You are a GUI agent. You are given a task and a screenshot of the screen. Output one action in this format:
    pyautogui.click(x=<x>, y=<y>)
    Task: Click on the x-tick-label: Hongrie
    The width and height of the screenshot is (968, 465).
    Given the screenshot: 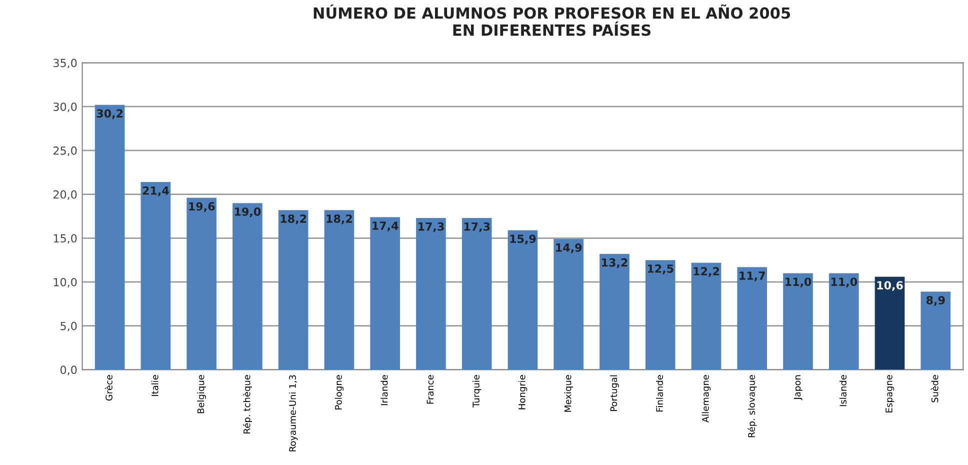 What is the action you would take?
    pyautogui.click(x=523, y=392)
    